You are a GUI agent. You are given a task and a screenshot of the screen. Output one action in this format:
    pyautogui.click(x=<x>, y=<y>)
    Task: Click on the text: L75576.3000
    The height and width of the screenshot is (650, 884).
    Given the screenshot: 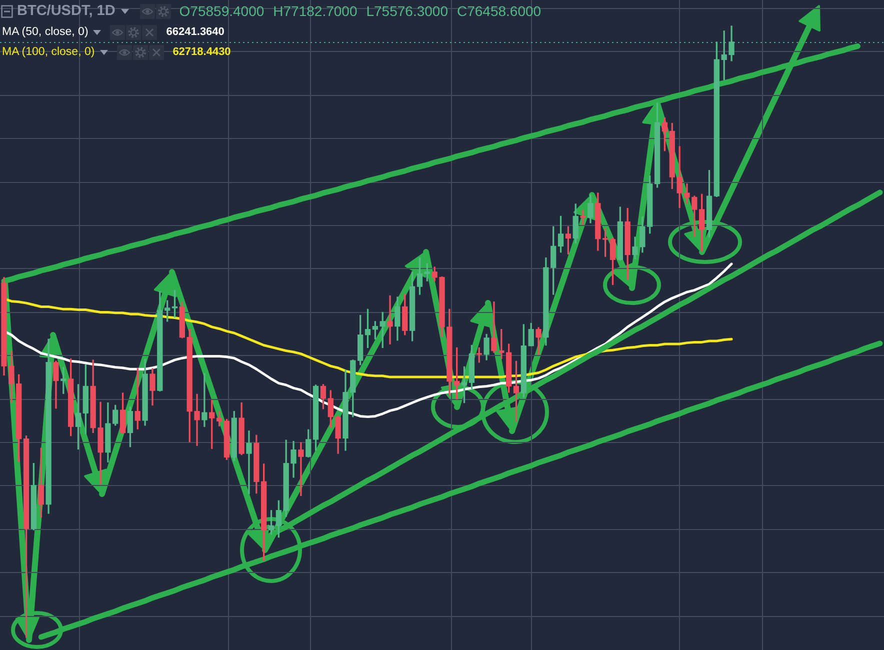 What is the action you would take?
    pyautogui.click(x=407, y=11)
    